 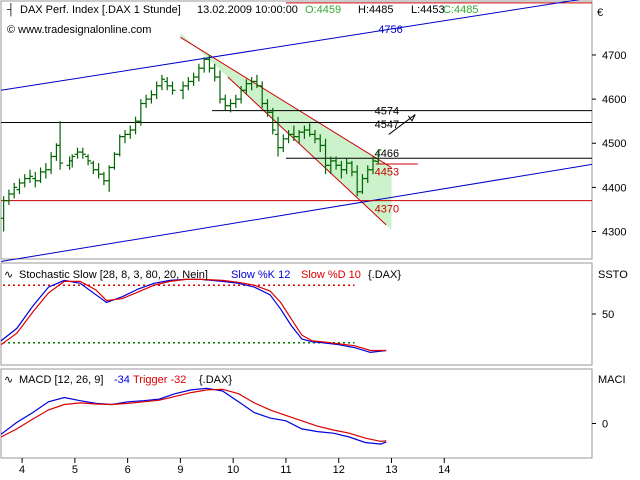 I want to click on macd-trigger-label: Trigger -32, so click(x=159, y=380).